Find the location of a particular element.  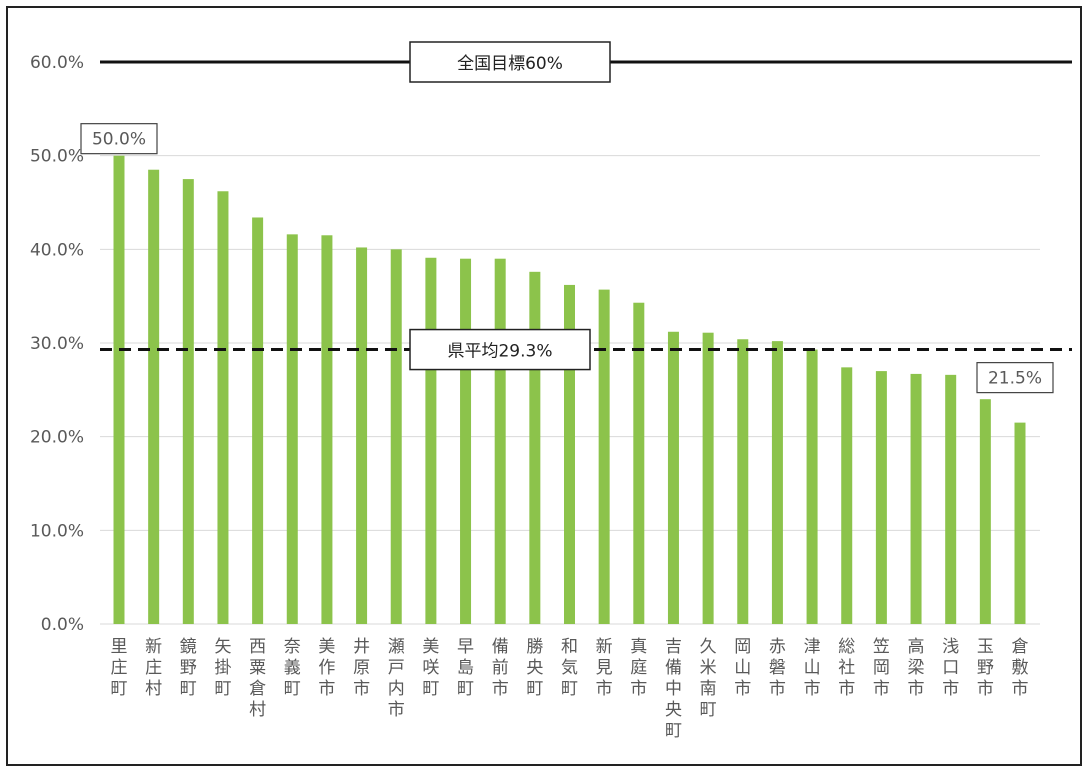

category-label: 玉野市 is located at coordinates (985, 668).